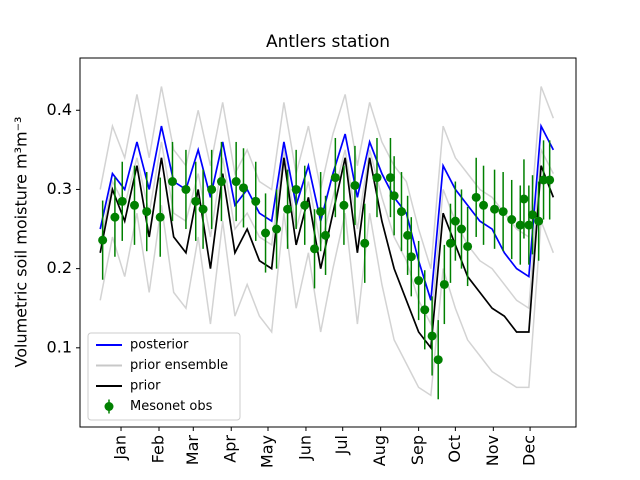 The width and height of the screenshot is (640, 480). I want to click on legend-label: prior ensemble, so click(179, 365).